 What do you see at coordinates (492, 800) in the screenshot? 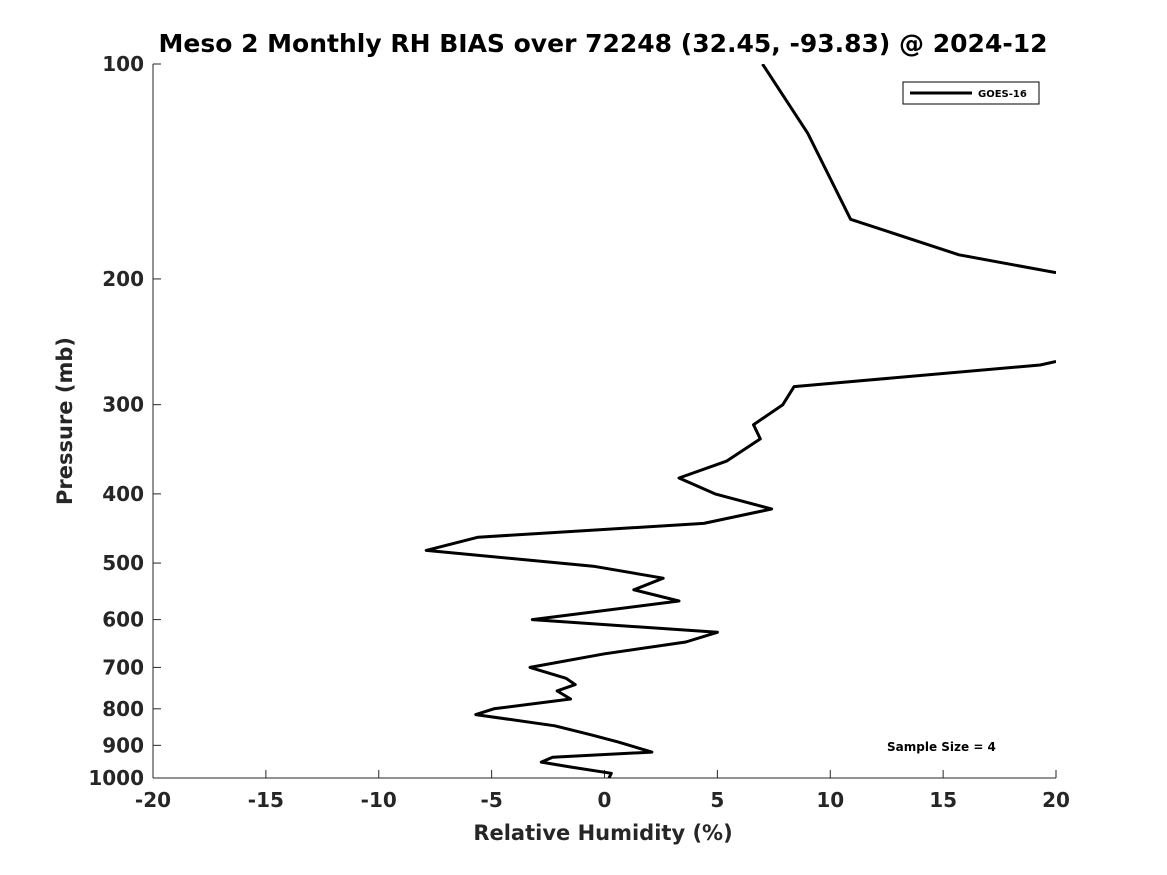
I see `x-tick-label: -5` at bounding box center [492, 800].